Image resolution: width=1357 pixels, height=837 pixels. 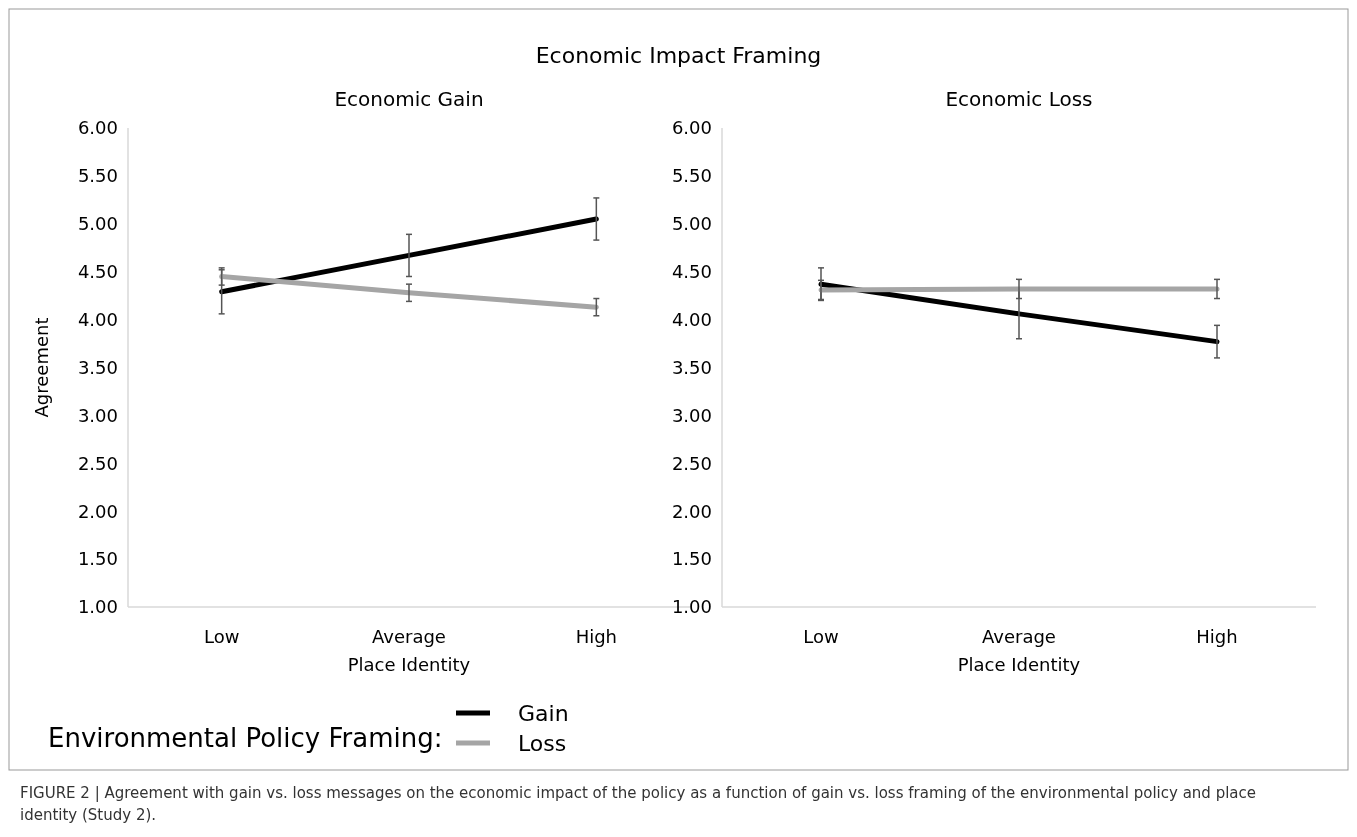 What do you see at coordinates (543, 713) in the screenshot?
I see `legend-label: Gain` at bounding box center [543, 713].